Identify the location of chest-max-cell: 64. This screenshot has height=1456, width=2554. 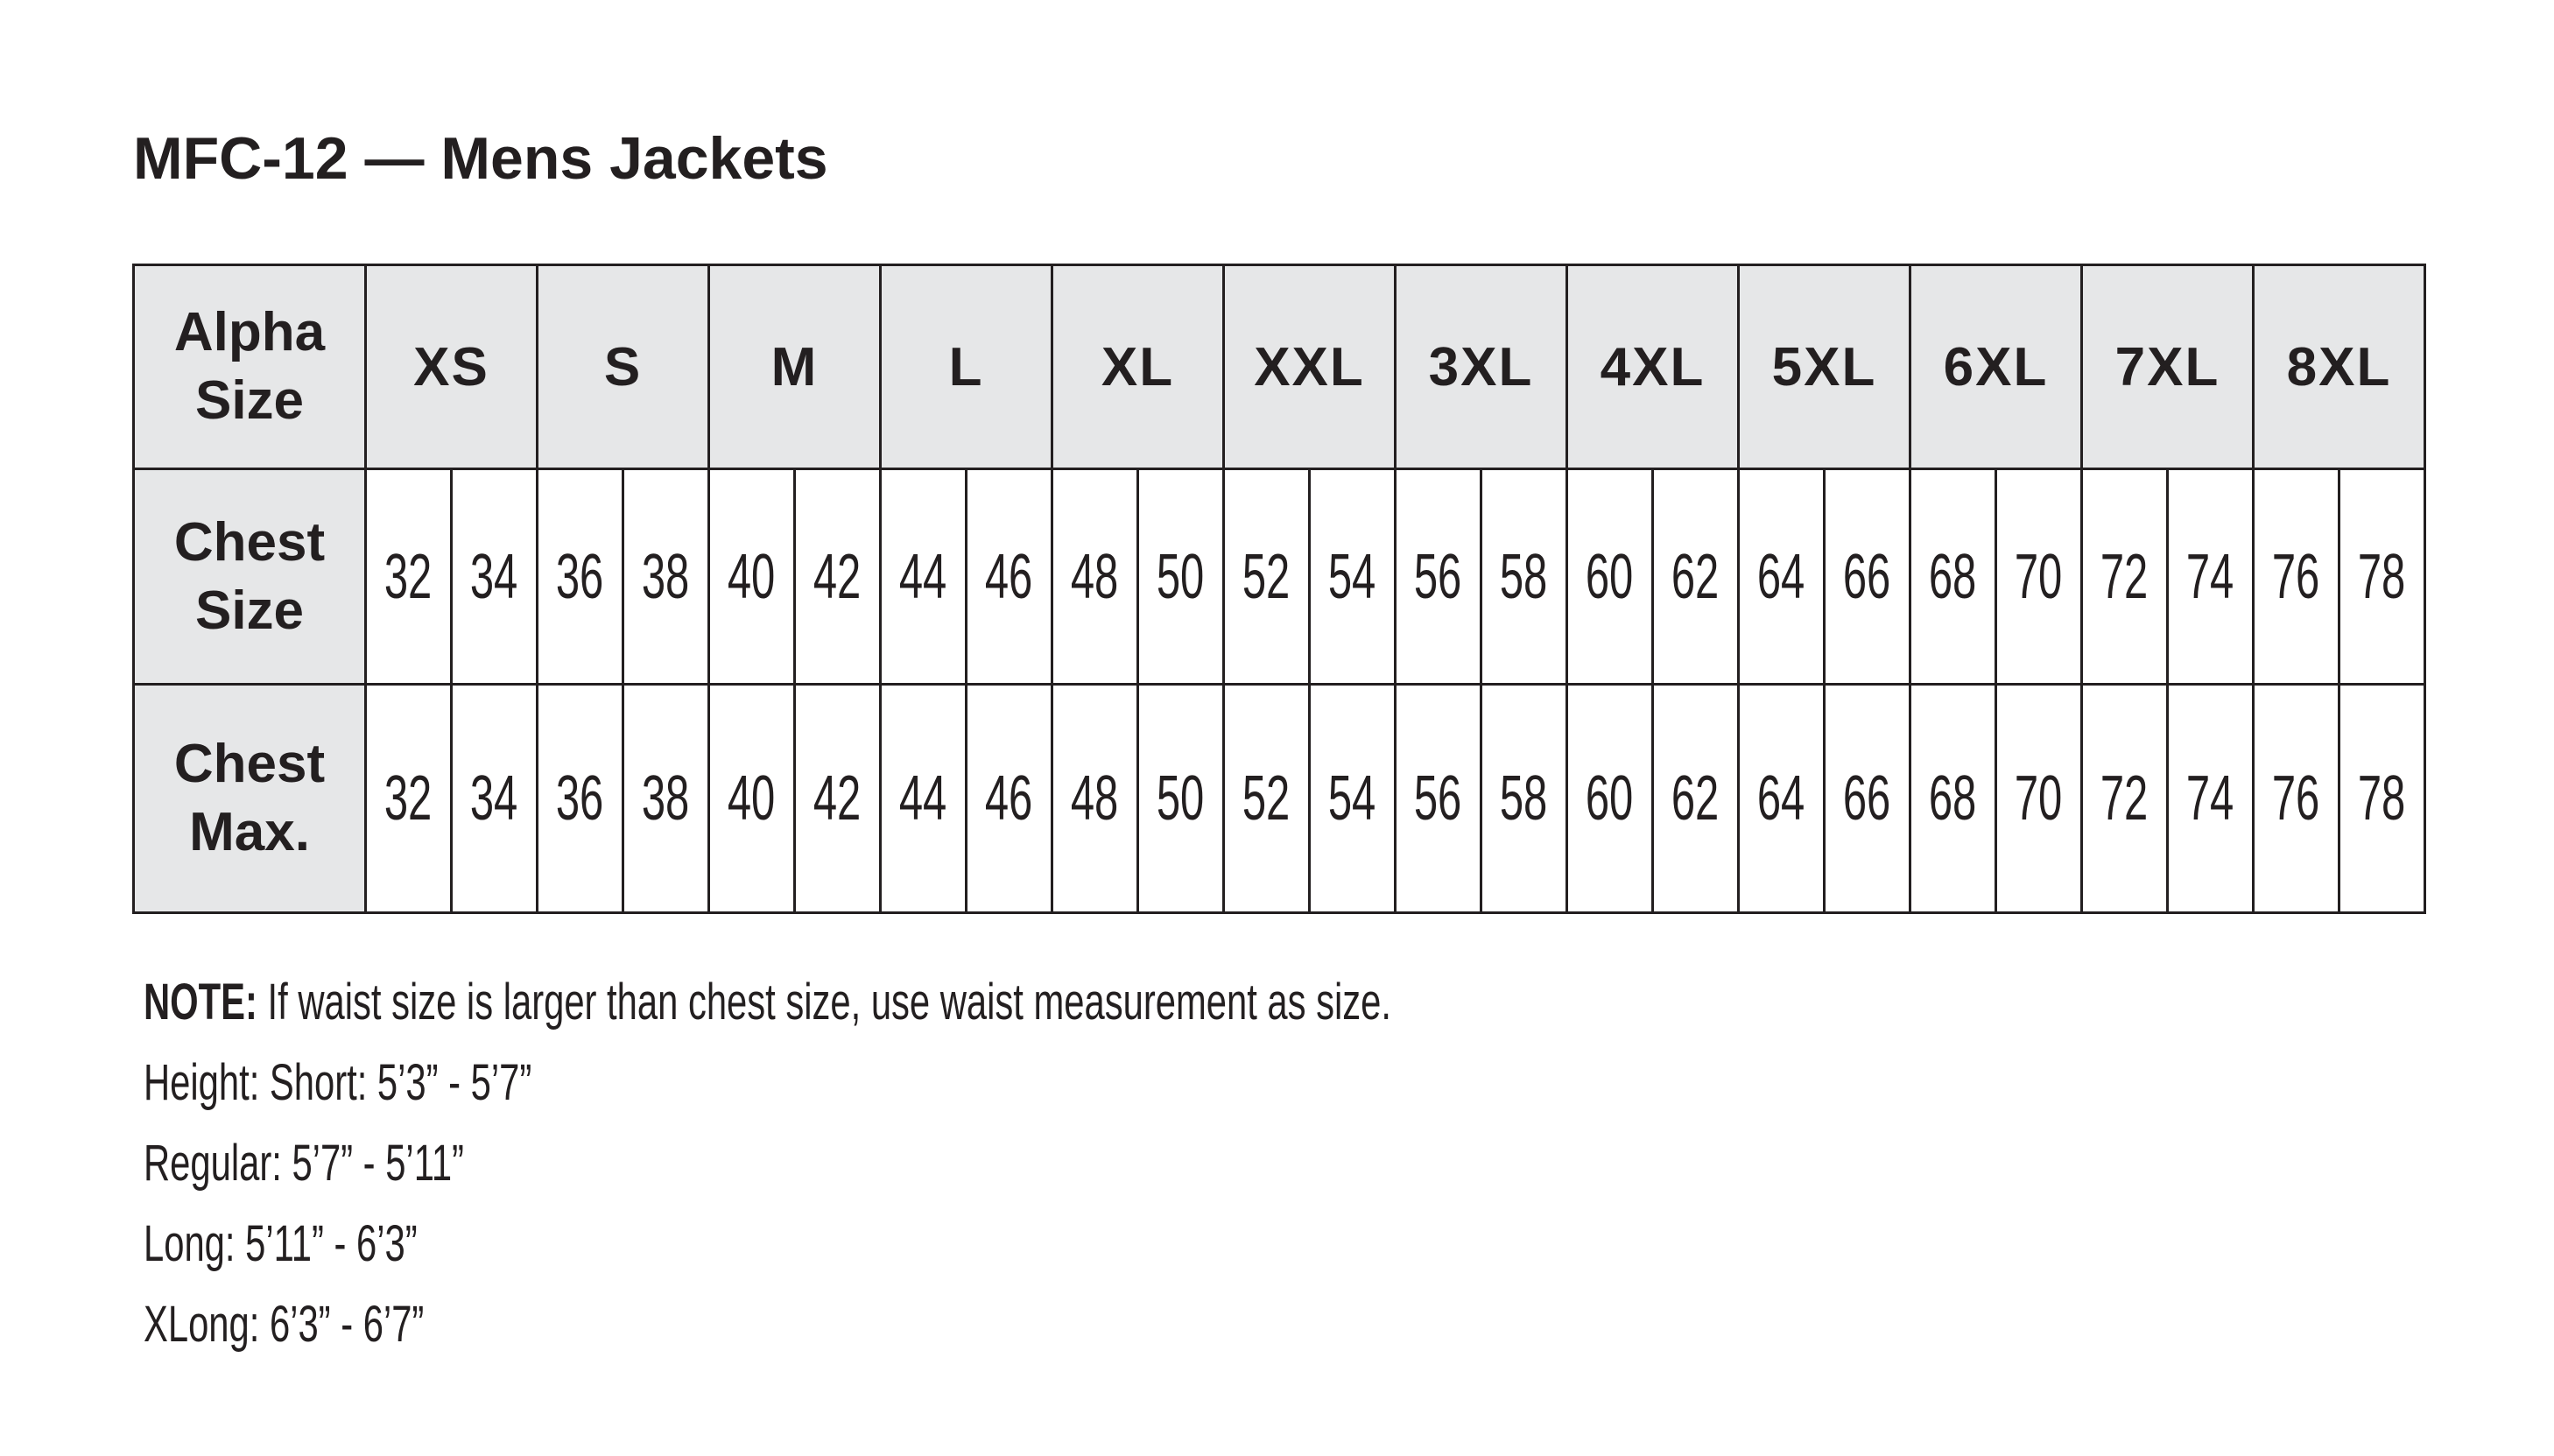
(1781, 798).